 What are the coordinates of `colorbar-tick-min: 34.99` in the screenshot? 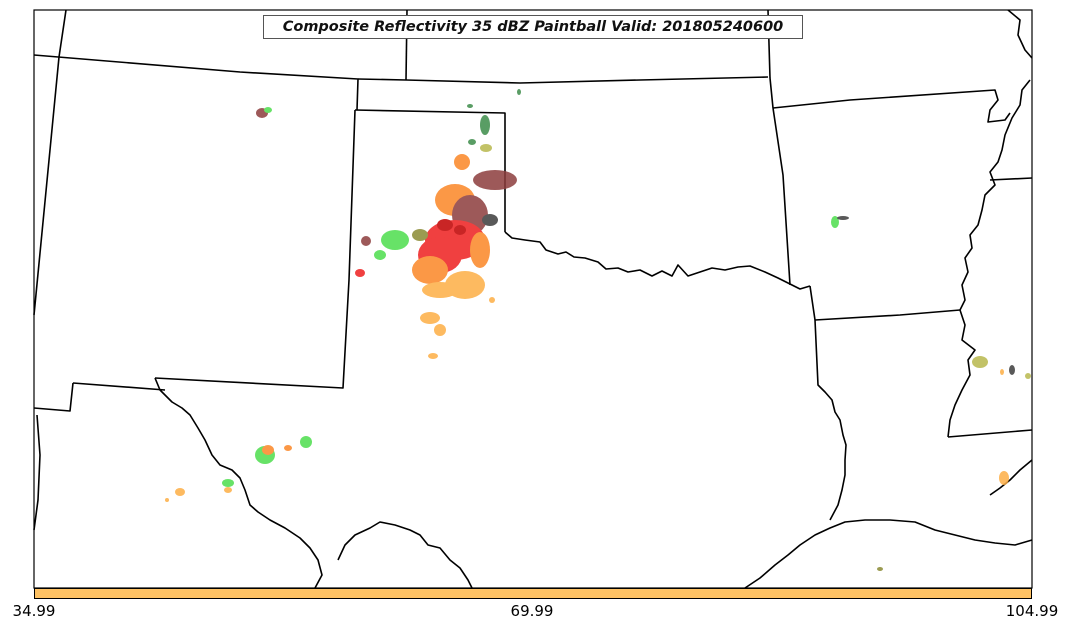 It's located at (34, 611).